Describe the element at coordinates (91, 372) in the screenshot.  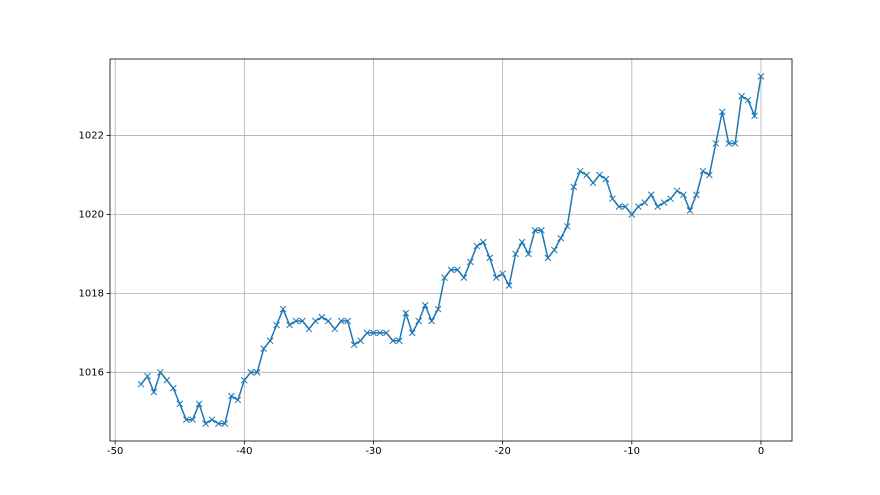
I see `y-tick-label: 1016` at that location.